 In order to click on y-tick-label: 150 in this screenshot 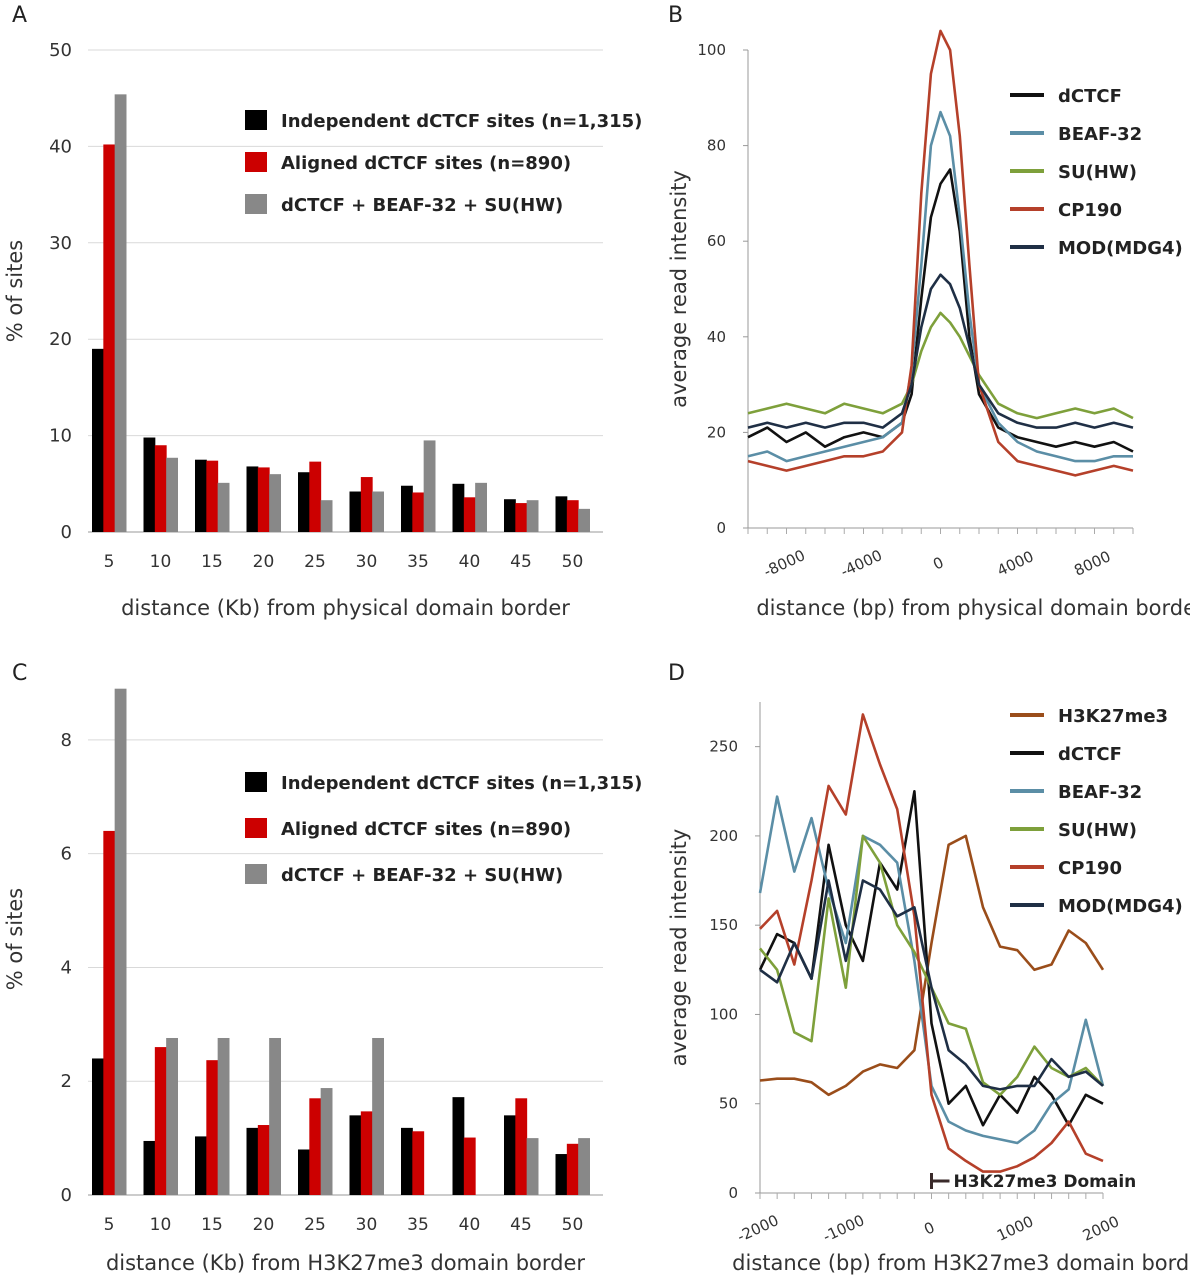, I will do `click(723, 925)`.